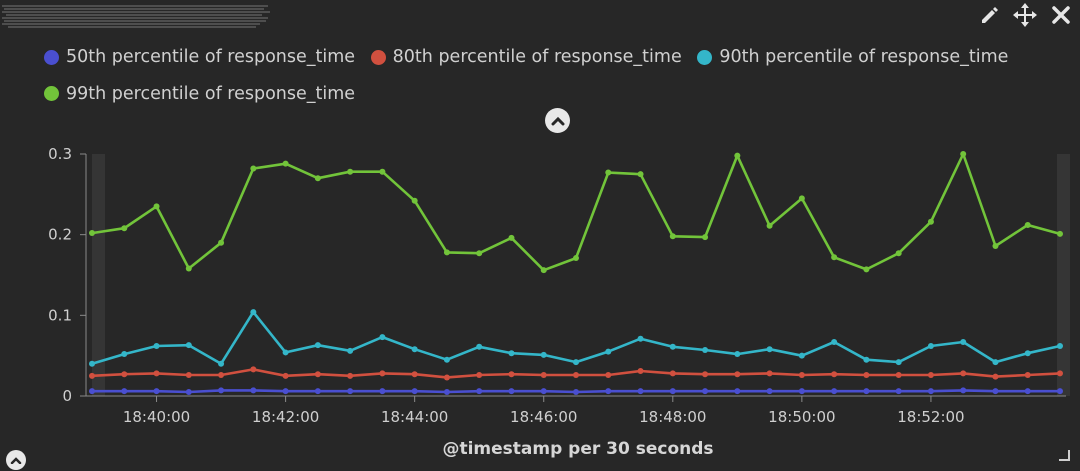  I want to click on resize-handle, so click(1064, 455).